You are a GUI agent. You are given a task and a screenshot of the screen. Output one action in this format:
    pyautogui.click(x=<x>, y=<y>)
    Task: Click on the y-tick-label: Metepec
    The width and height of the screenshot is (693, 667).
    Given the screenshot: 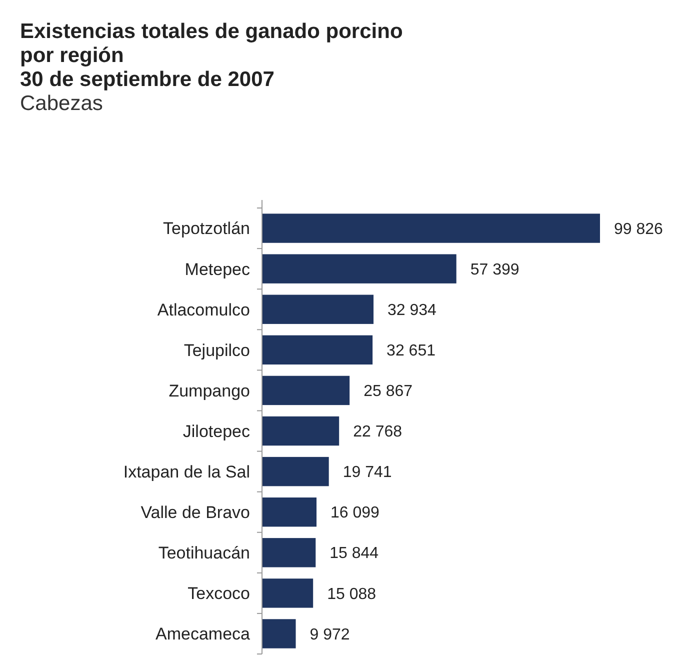 What is the action you would take?
    pyautogui.click(x=217, y=269)
    